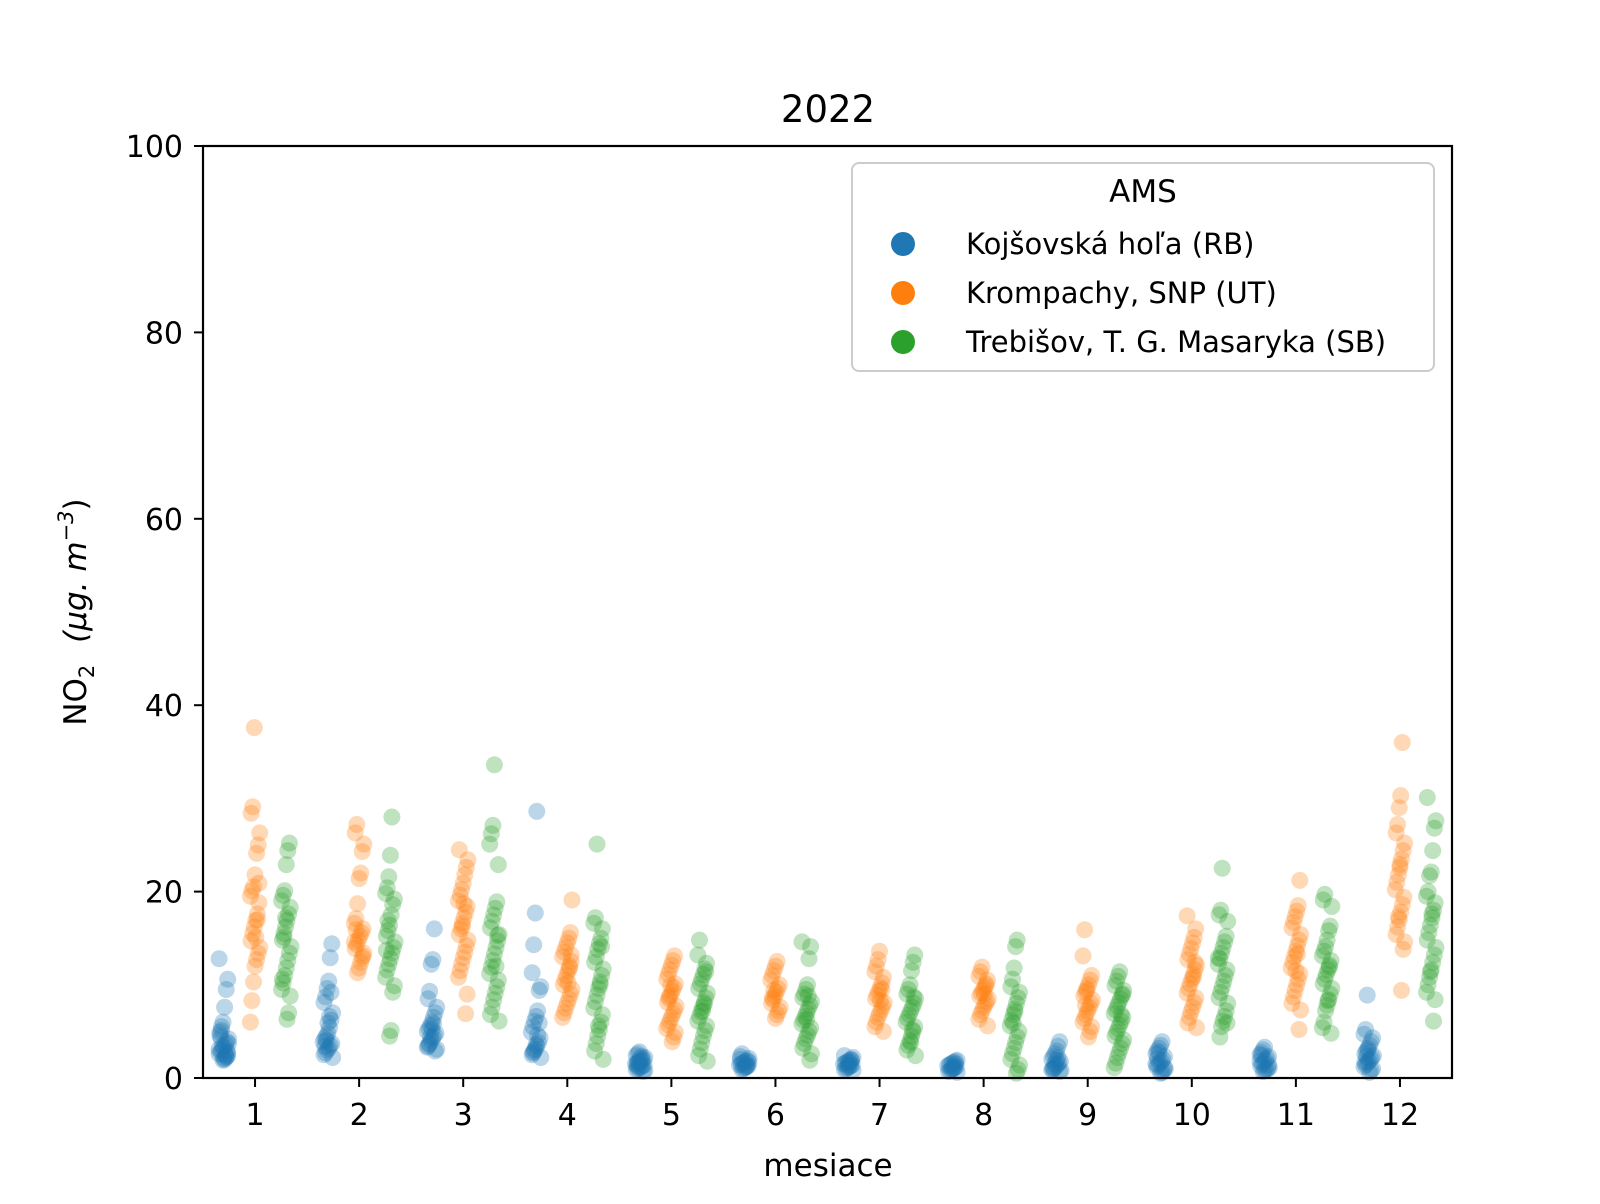 This screenshot has height=1204, width=1600. I want to click on y-axis-label-unit: (μg. m, so click(76, 591).